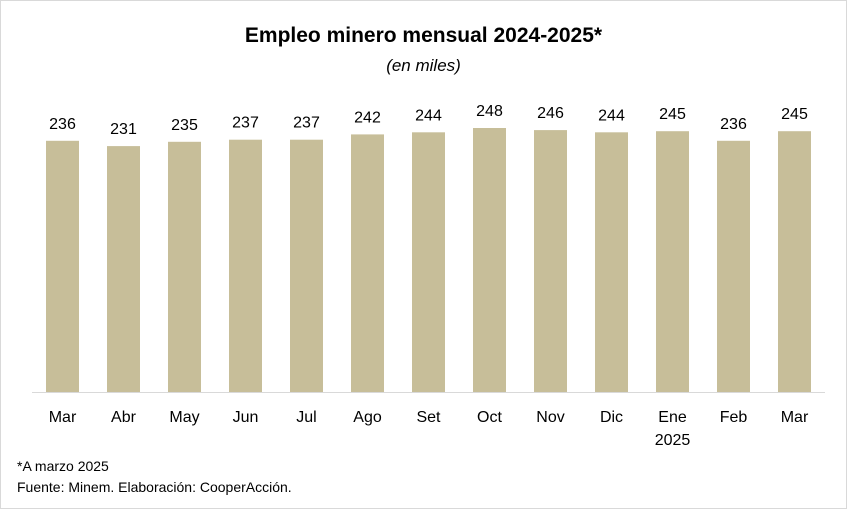 Image resolution: width=847 pixels, height=509 pixels. Describe the element at coordinates (673, 440) in the screenshot. I see `x-tick-label: 2025` at that location.